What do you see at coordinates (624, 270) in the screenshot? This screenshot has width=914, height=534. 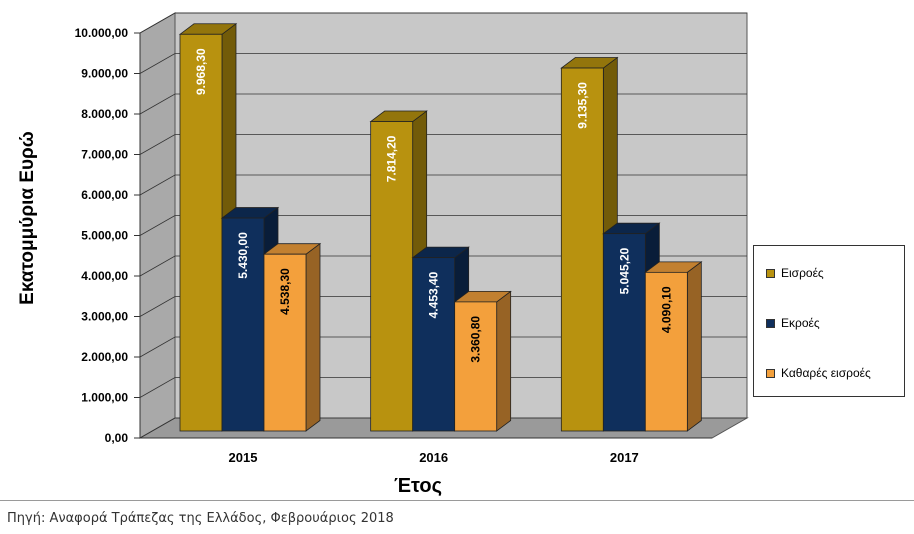 I see `data-label-outflows-2017: 5.045,20` at bounding box center [624, 270].